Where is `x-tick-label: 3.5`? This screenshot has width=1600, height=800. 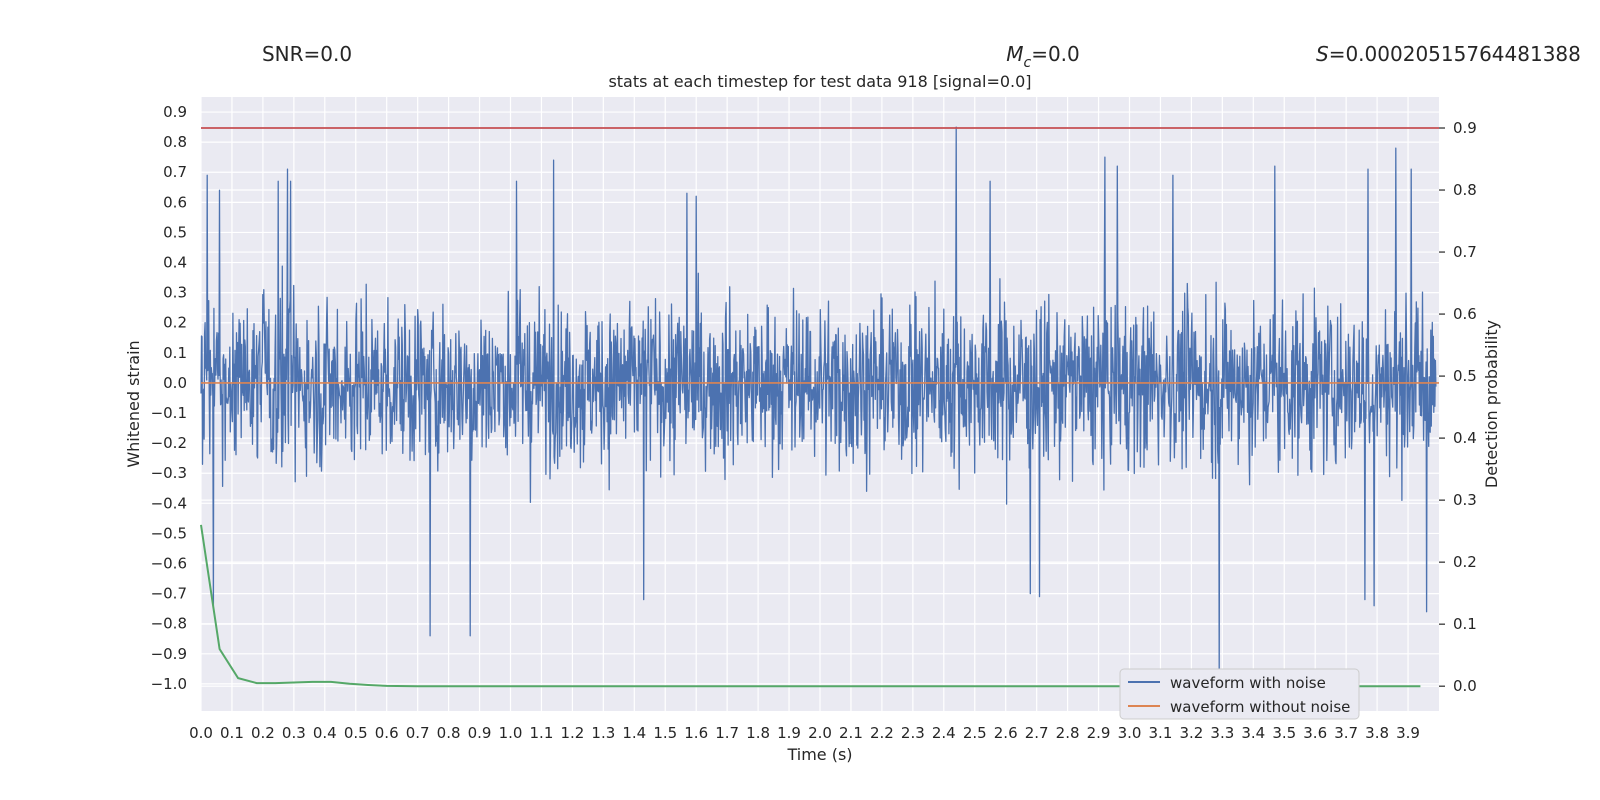
x-tick-label: 3.5 is located at coordinates (1284, 733).